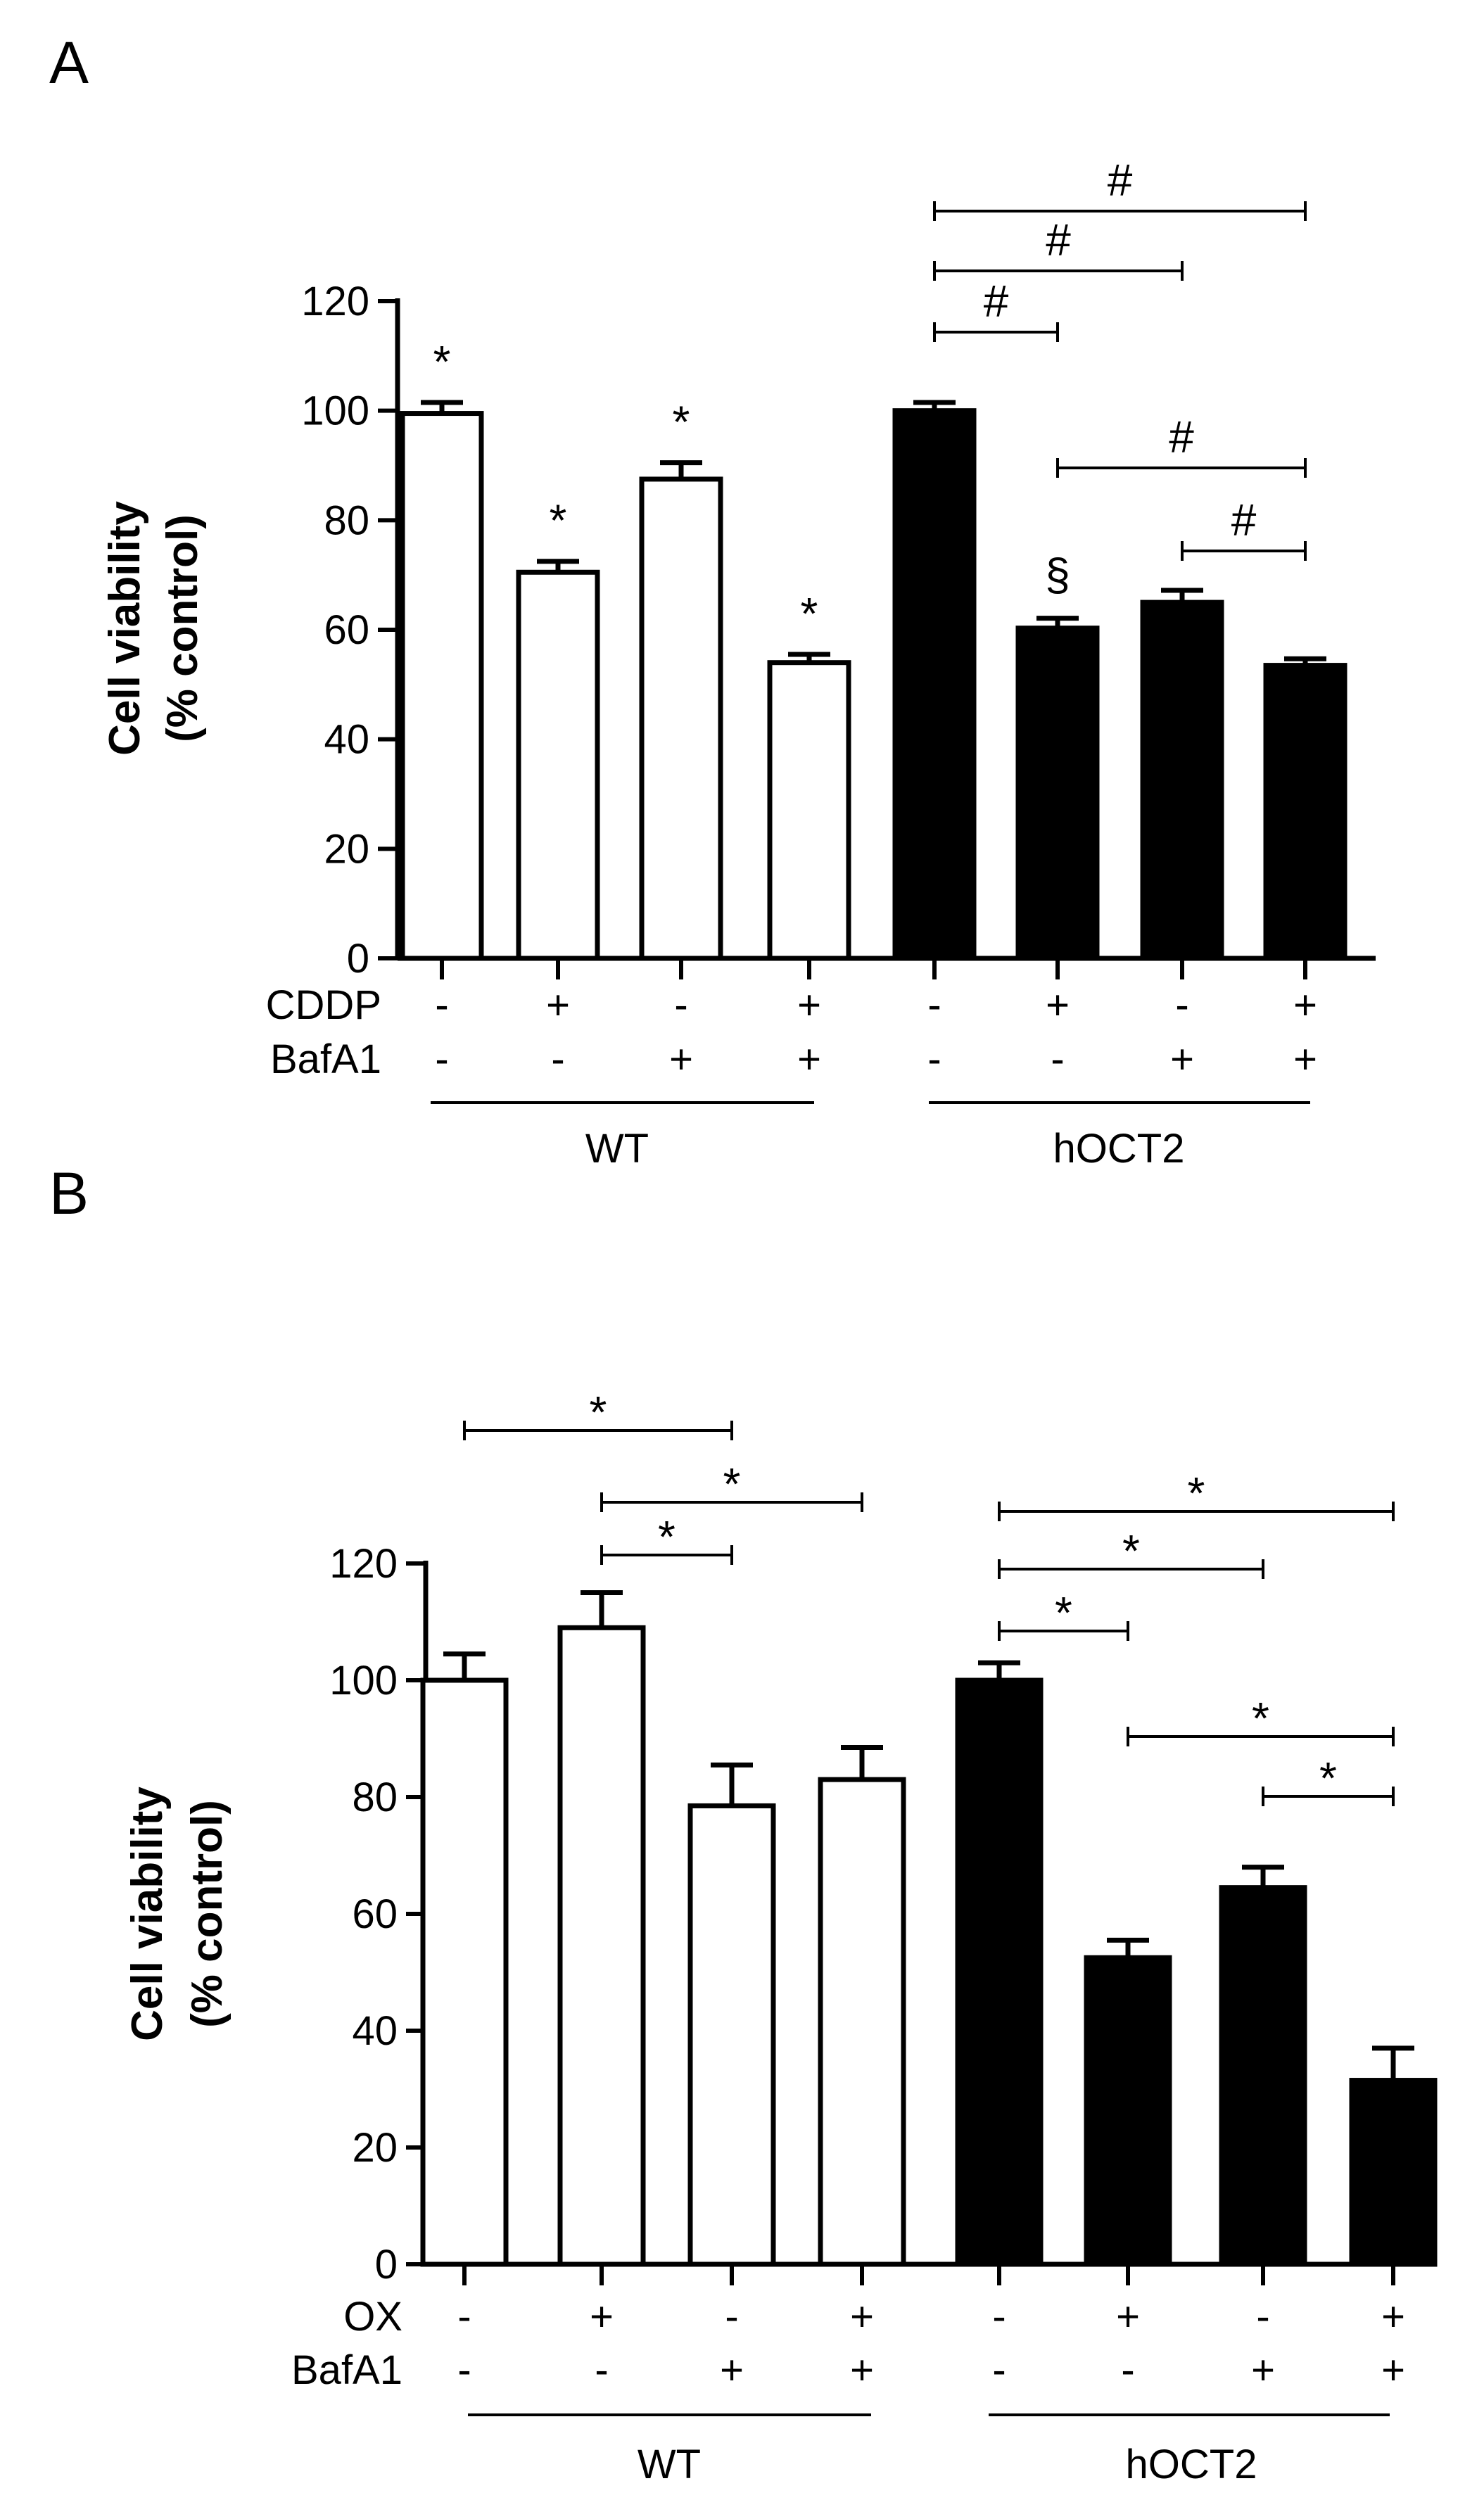  Describe the element at coordinates (346, 2370) in the screenshot. I see `panel-b-row-label-bafa1: BafA1` at that location.